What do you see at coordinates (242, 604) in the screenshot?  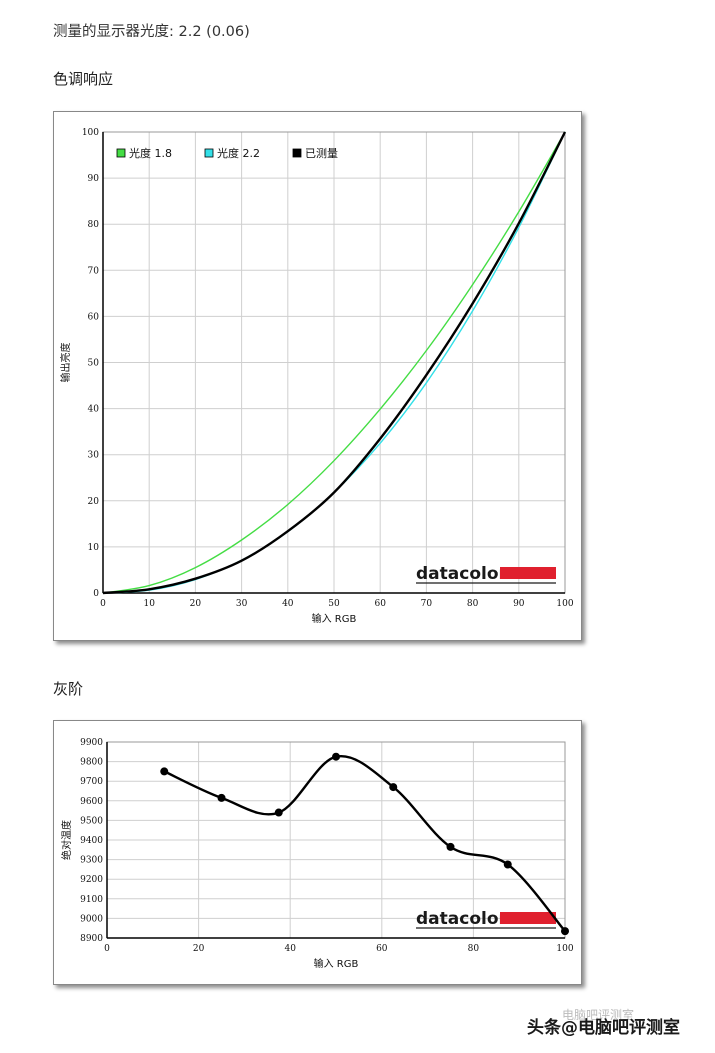 I see `x-tick-label: 30` at bounding box center [242, 604].